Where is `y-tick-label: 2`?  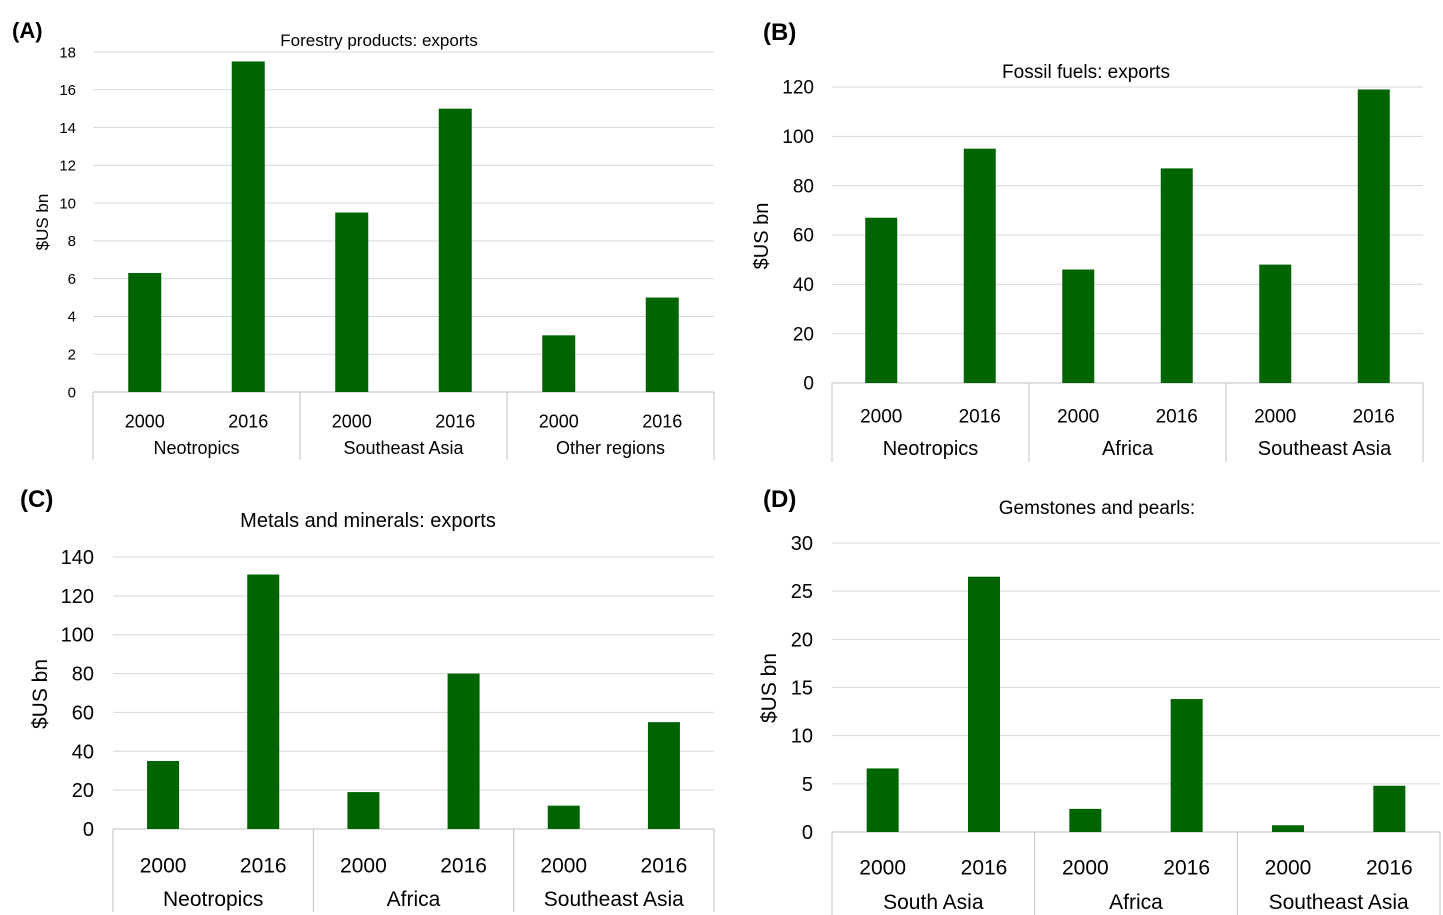 y-tick-label: 2 is located at coordinates (72, 354).